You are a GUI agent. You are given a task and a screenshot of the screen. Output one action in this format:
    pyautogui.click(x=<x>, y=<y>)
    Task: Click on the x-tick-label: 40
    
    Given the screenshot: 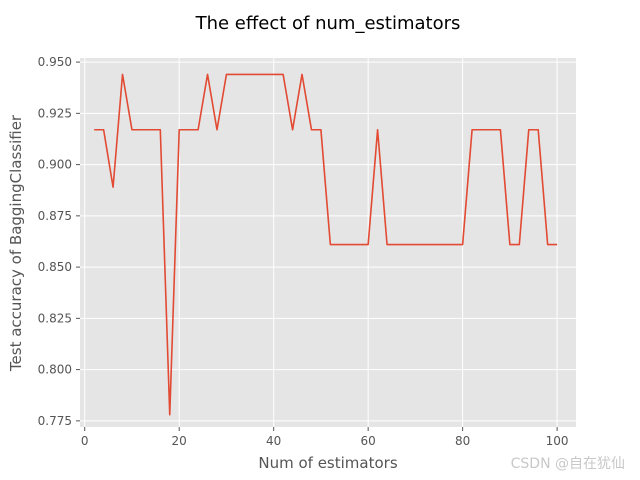 What is the action you would take?
    pyautogui.click(x=273, y=441)
    